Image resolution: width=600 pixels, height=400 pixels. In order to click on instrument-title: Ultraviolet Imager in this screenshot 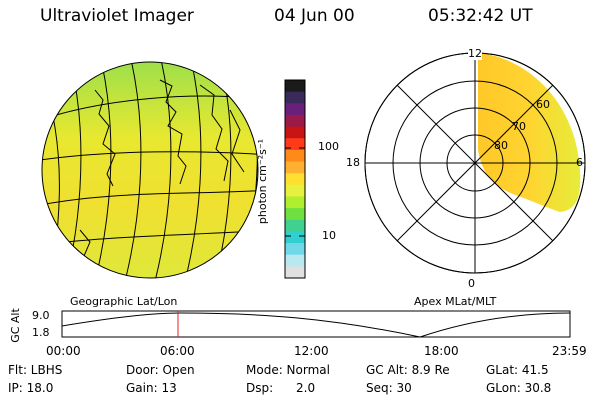, I will do `click(117, 16)`.